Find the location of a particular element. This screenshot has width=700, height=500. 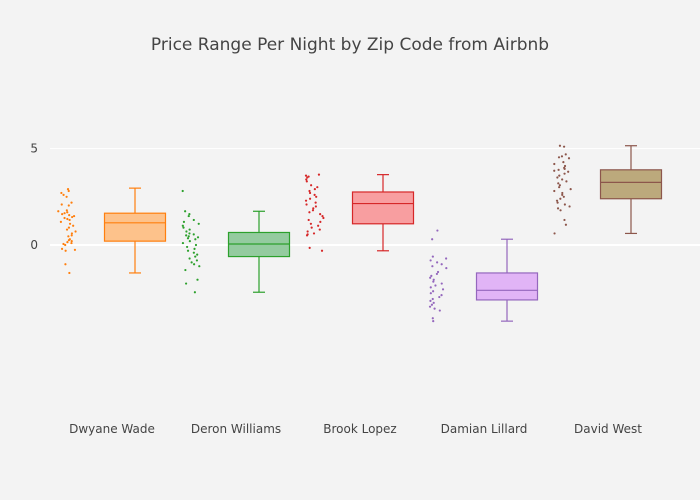

series-points-brook-lopez is located at coordinates (314, 212).